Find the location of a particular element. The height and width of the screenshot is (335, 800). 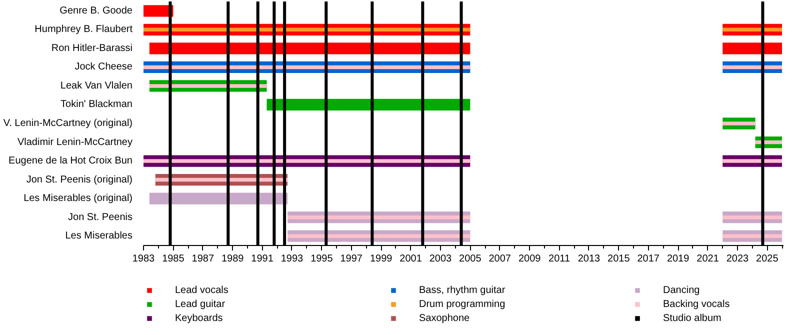

x-tick-label: 2003 is located at coordinates (440, 259).